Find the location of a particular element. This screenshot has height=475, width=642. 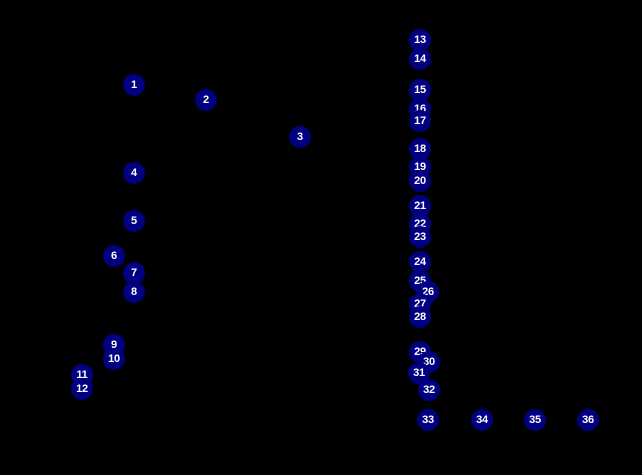

element-marker-14: 14 is located at coordinates (420, 59).